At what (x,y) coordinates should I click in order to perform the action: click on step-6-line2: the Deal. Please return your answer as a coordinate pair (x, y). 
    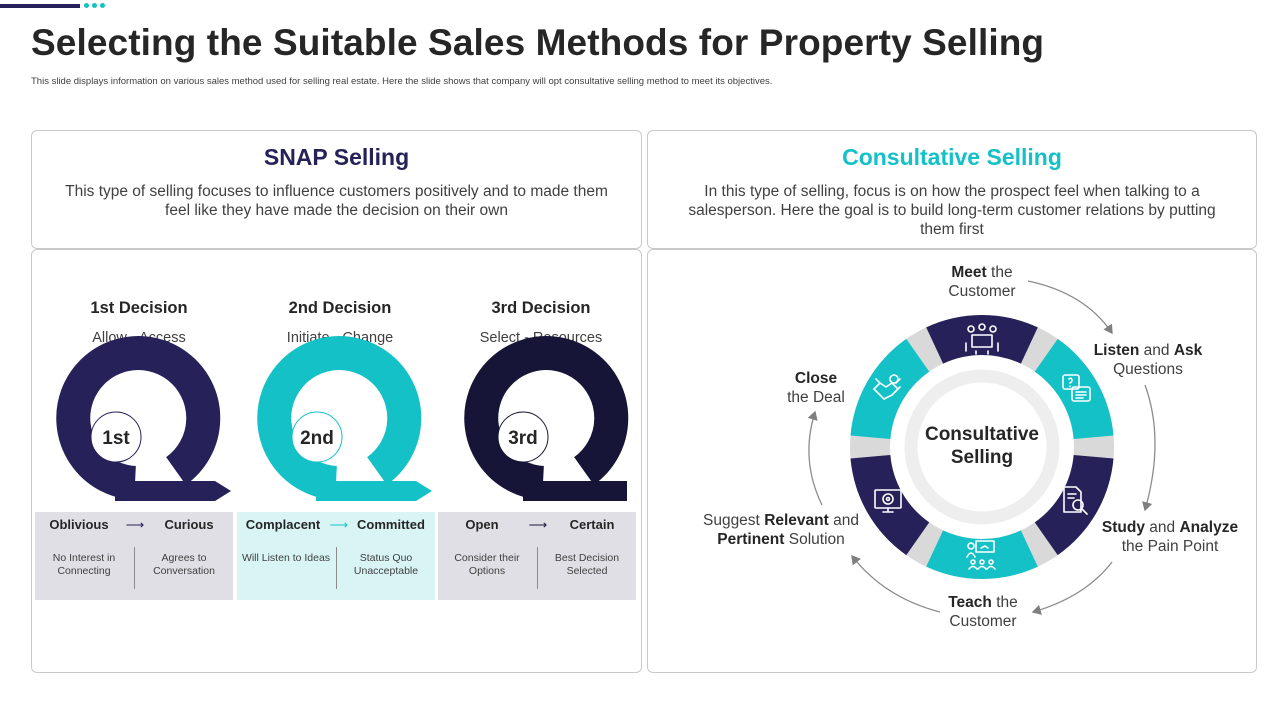
    Looking at the image, I should click on (816, 397).